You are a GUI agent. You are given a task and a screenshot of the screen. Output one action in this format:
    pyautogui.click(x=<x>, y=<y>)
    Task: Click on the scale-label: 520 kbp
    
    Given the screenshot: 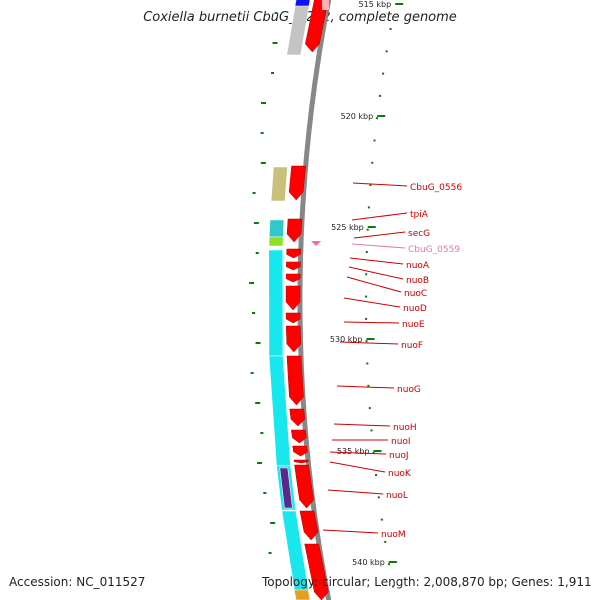 What is the action you would take?
    pyautogui.click(x=357, y=116)
    